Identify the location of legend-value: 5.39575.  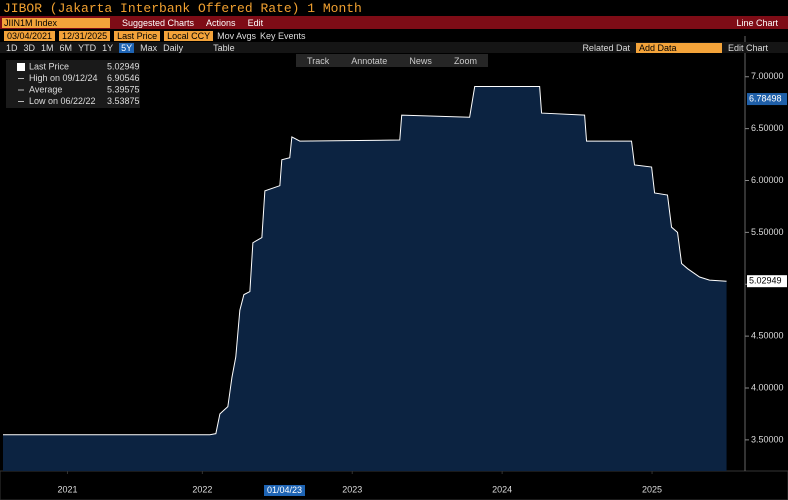
(123, 89).